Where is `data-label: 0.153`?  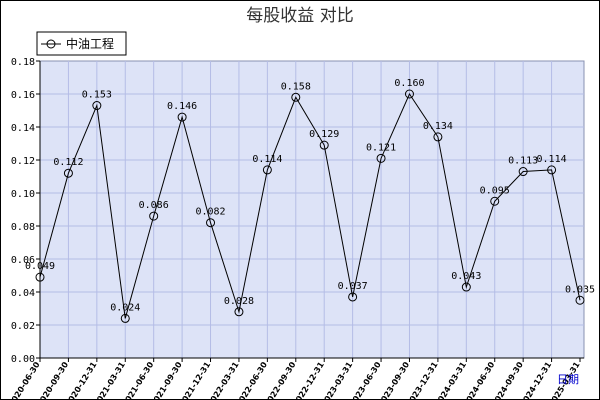 data-label: 0.153 is located at coordinates (97, 95).